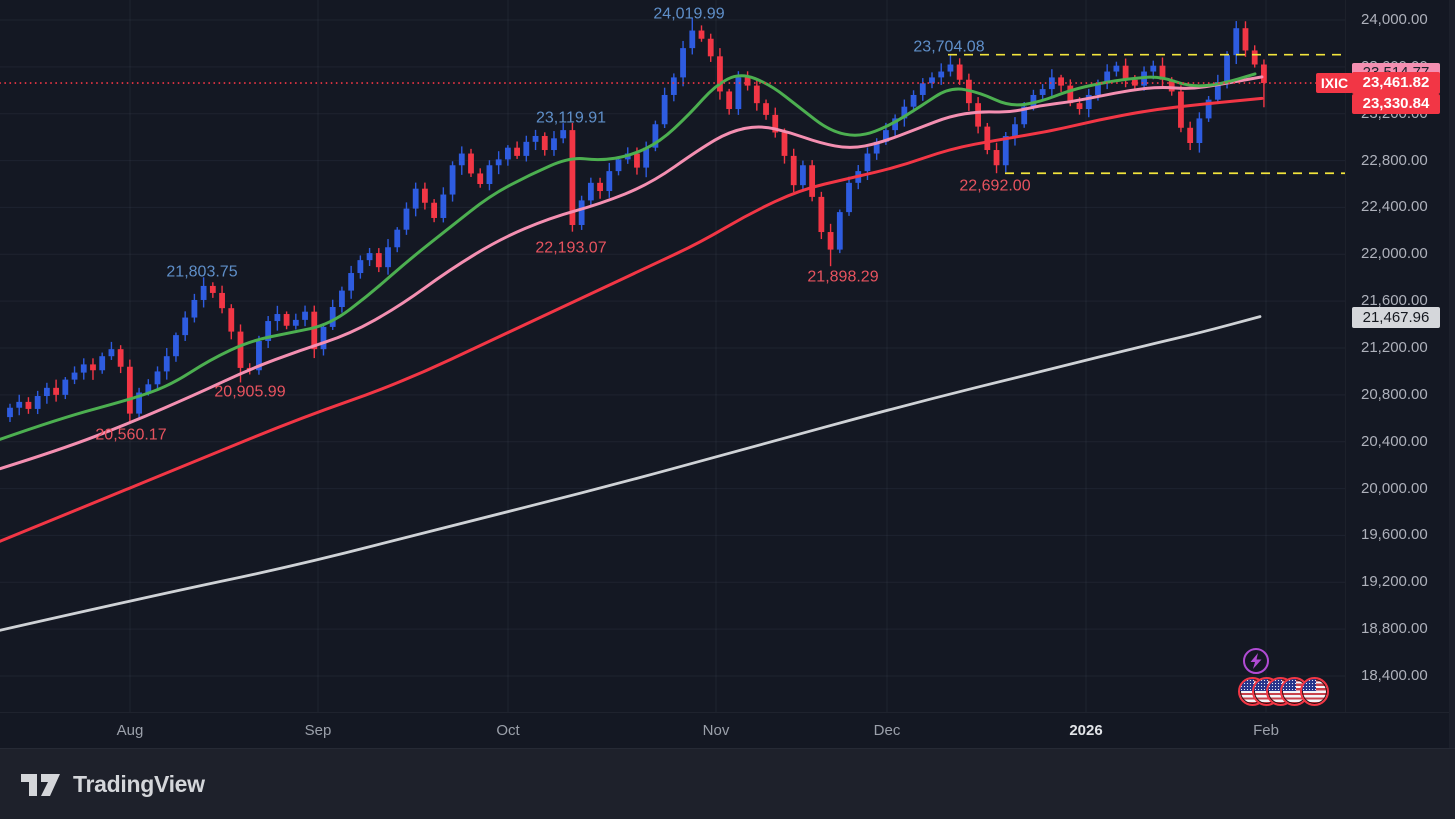 This screenshot has width=1455, height=819. I want to click on price-annotation: 20,905.99, so click(249, 392).